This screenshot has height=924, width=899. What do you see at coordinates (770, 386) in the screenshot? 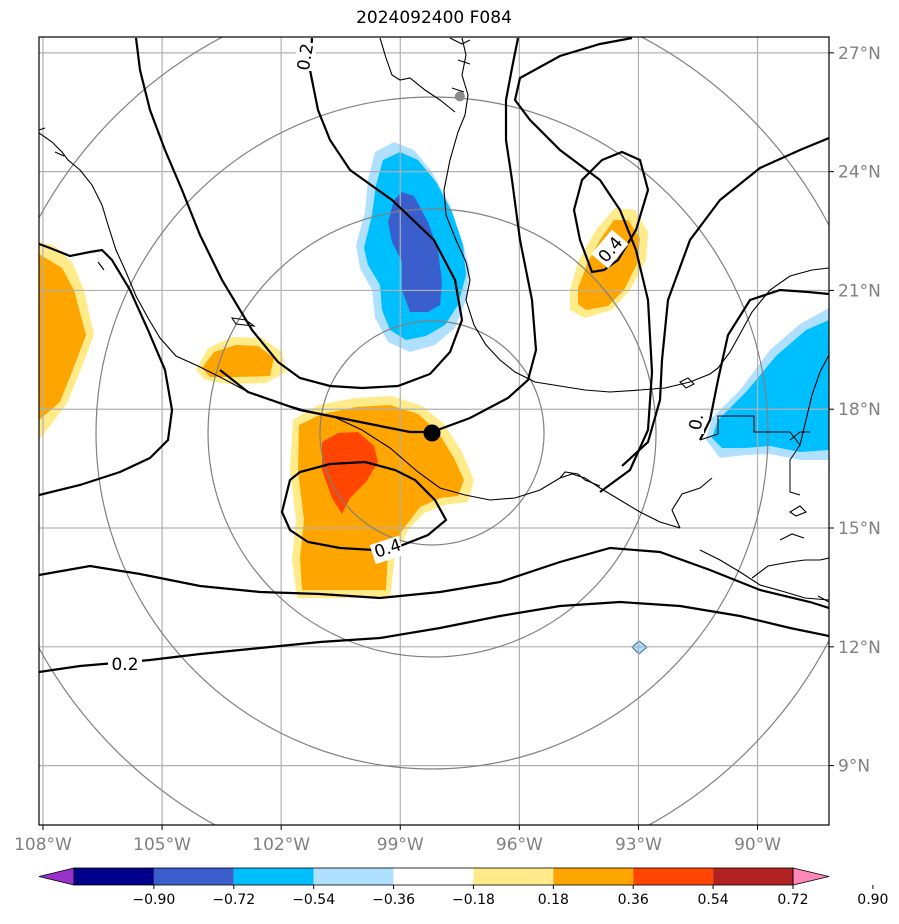
I see `fill-negative-east-core` at bounding box center [770, 386].